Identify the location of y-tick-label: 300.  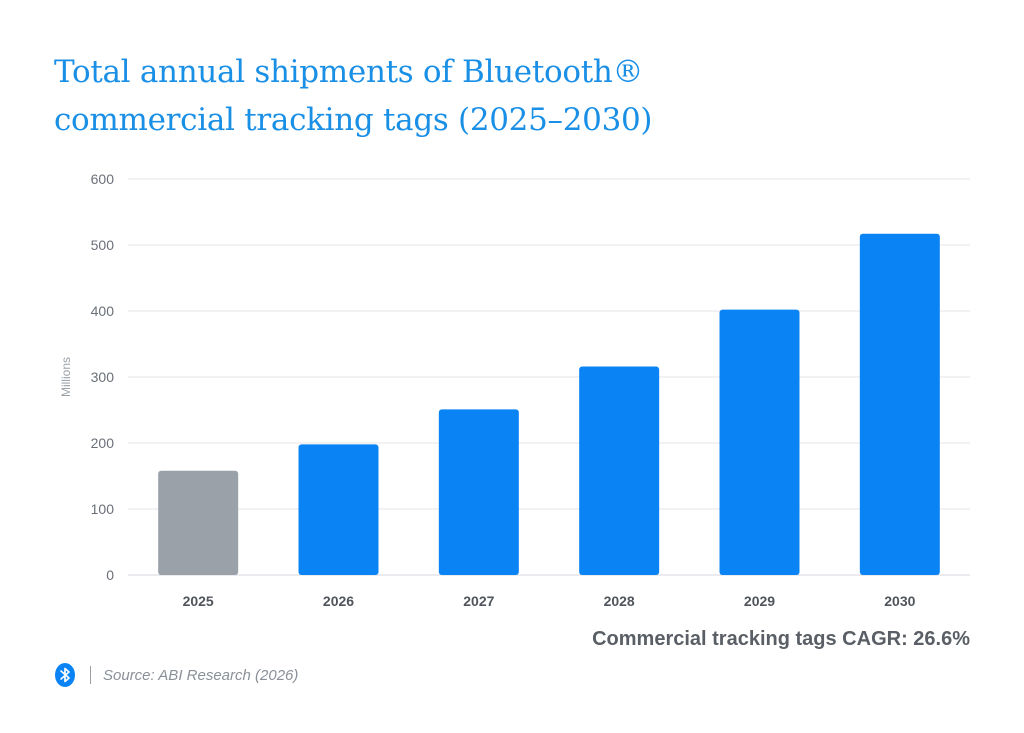
(103, 377).